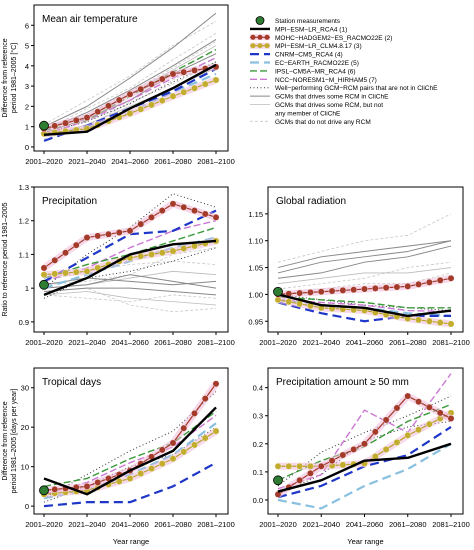 This screenshot has width=474, height=550. Describe the element at coordinates (258, 444) in the screenshot. I see `y-tick-label: 0.2` at that location.